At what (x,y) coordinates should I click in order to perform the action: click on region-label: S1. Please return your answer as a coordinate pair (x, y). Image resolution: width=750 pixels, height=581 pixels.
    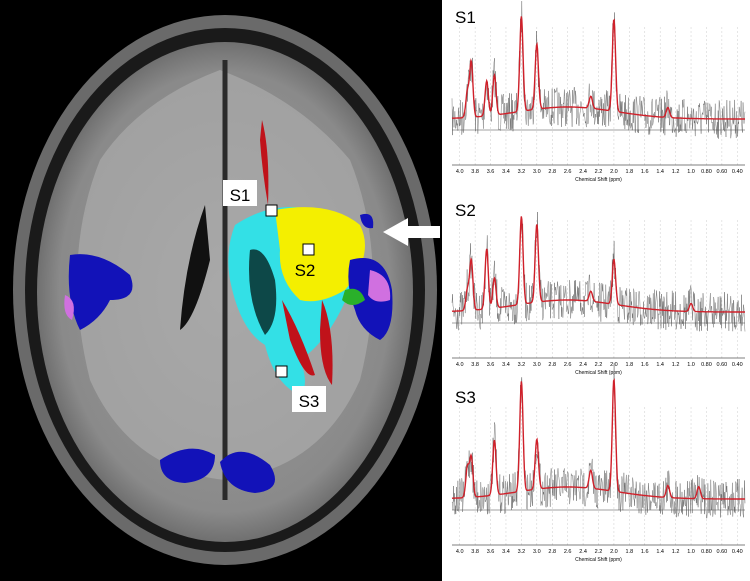
    Looking at the image, I should click on (240, 195).